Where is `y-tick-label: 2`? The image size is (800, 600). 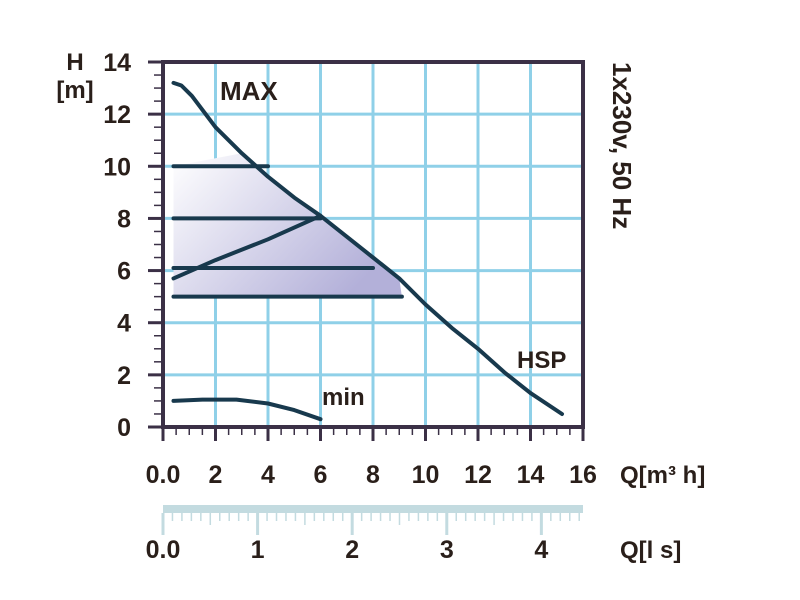
y-tick-label: 2 is located at coordinates (124, 376).